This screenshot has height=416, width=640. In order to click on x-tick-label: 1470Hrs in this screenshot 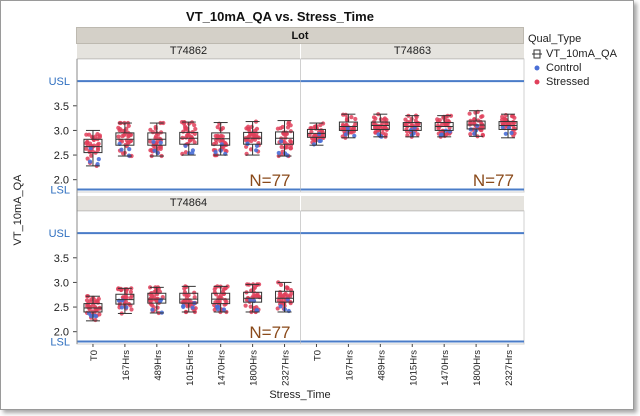, I will do `click(222, 368)`.